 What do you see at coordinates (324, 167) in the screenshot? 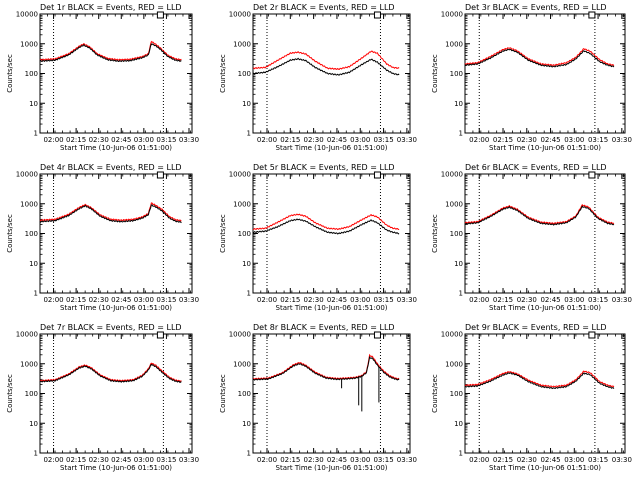
I see `panel-title-5: Det 5r BLACK = Events, RED = LLD` at bounding box center [324, 167].